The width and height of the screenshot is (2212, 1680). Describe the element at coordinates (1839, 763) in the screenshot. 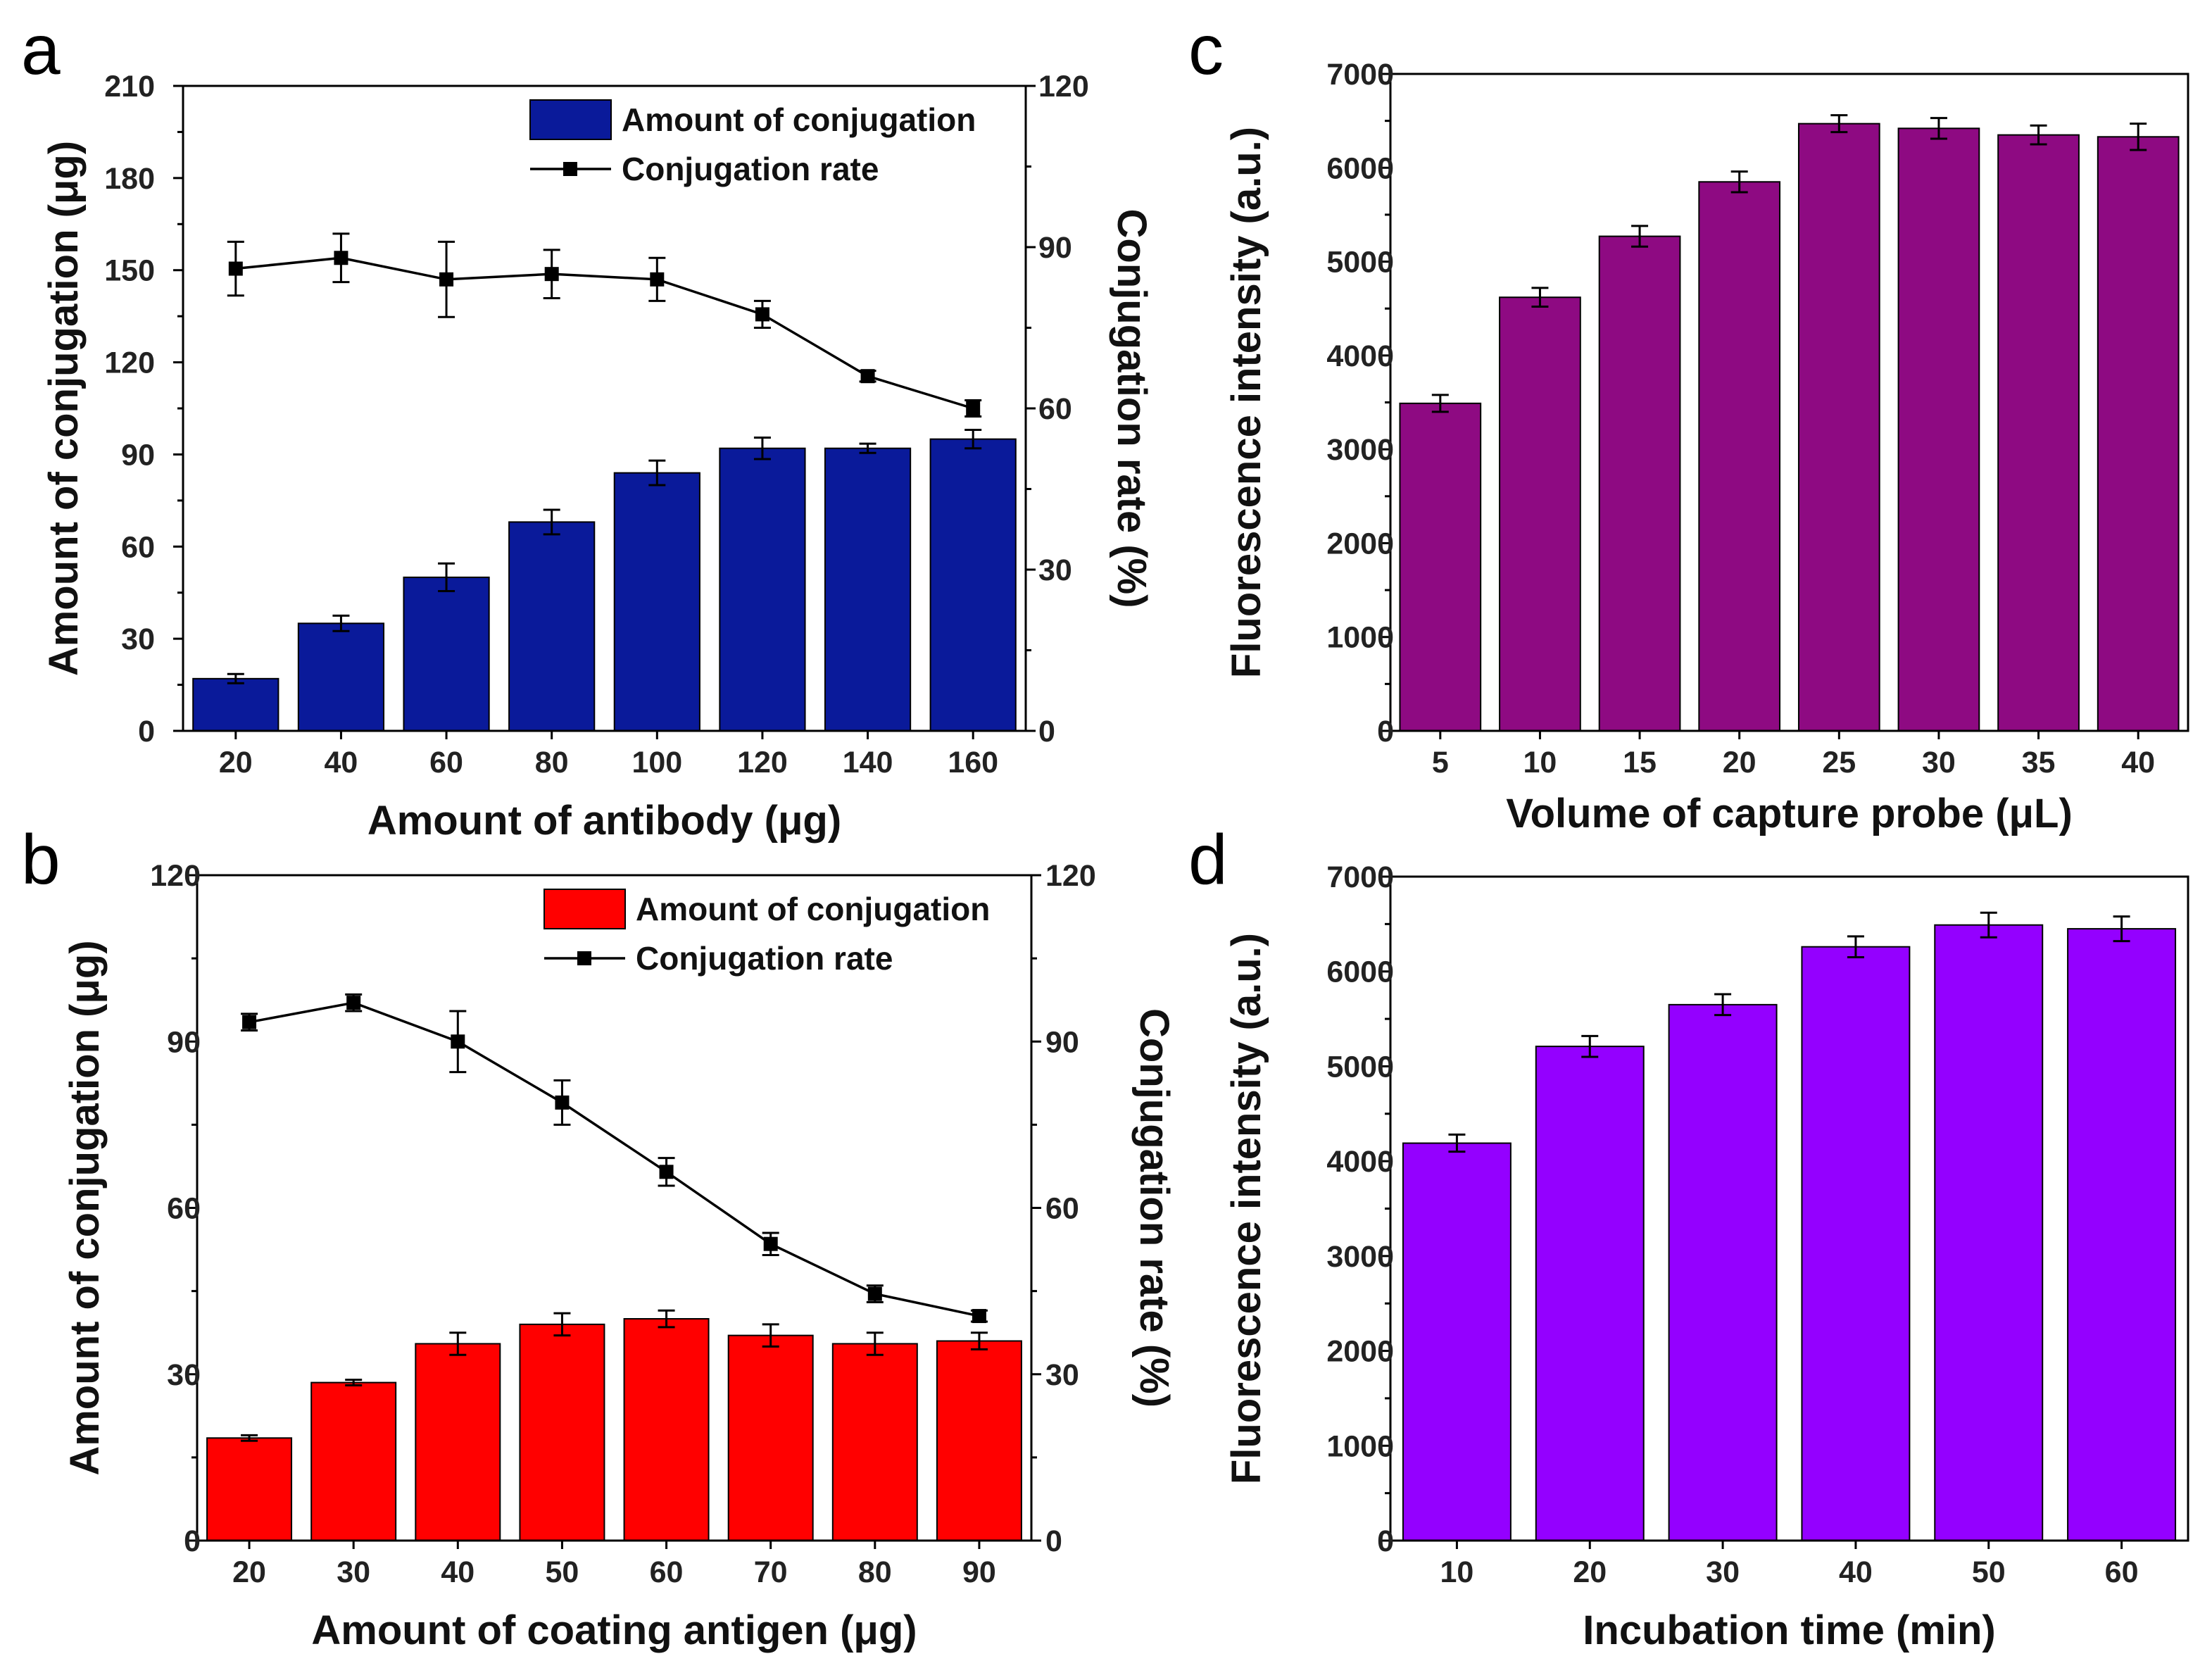

I see `x-tick-label: 25` at that location.